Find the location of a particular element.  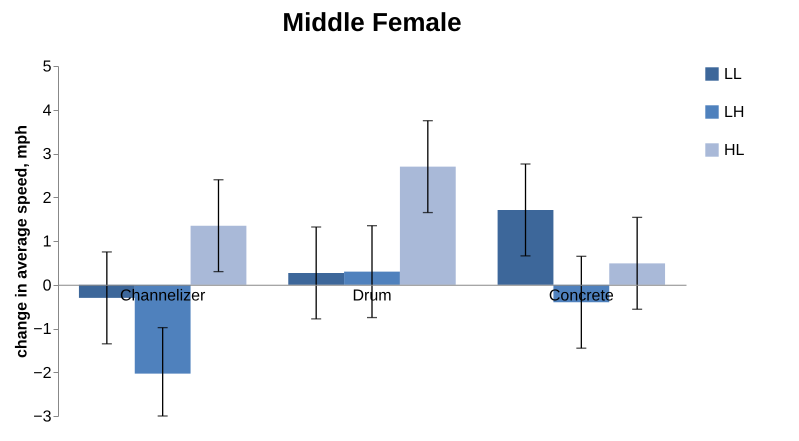

y-tick-label: 1 is located at coordinates (47, 242).